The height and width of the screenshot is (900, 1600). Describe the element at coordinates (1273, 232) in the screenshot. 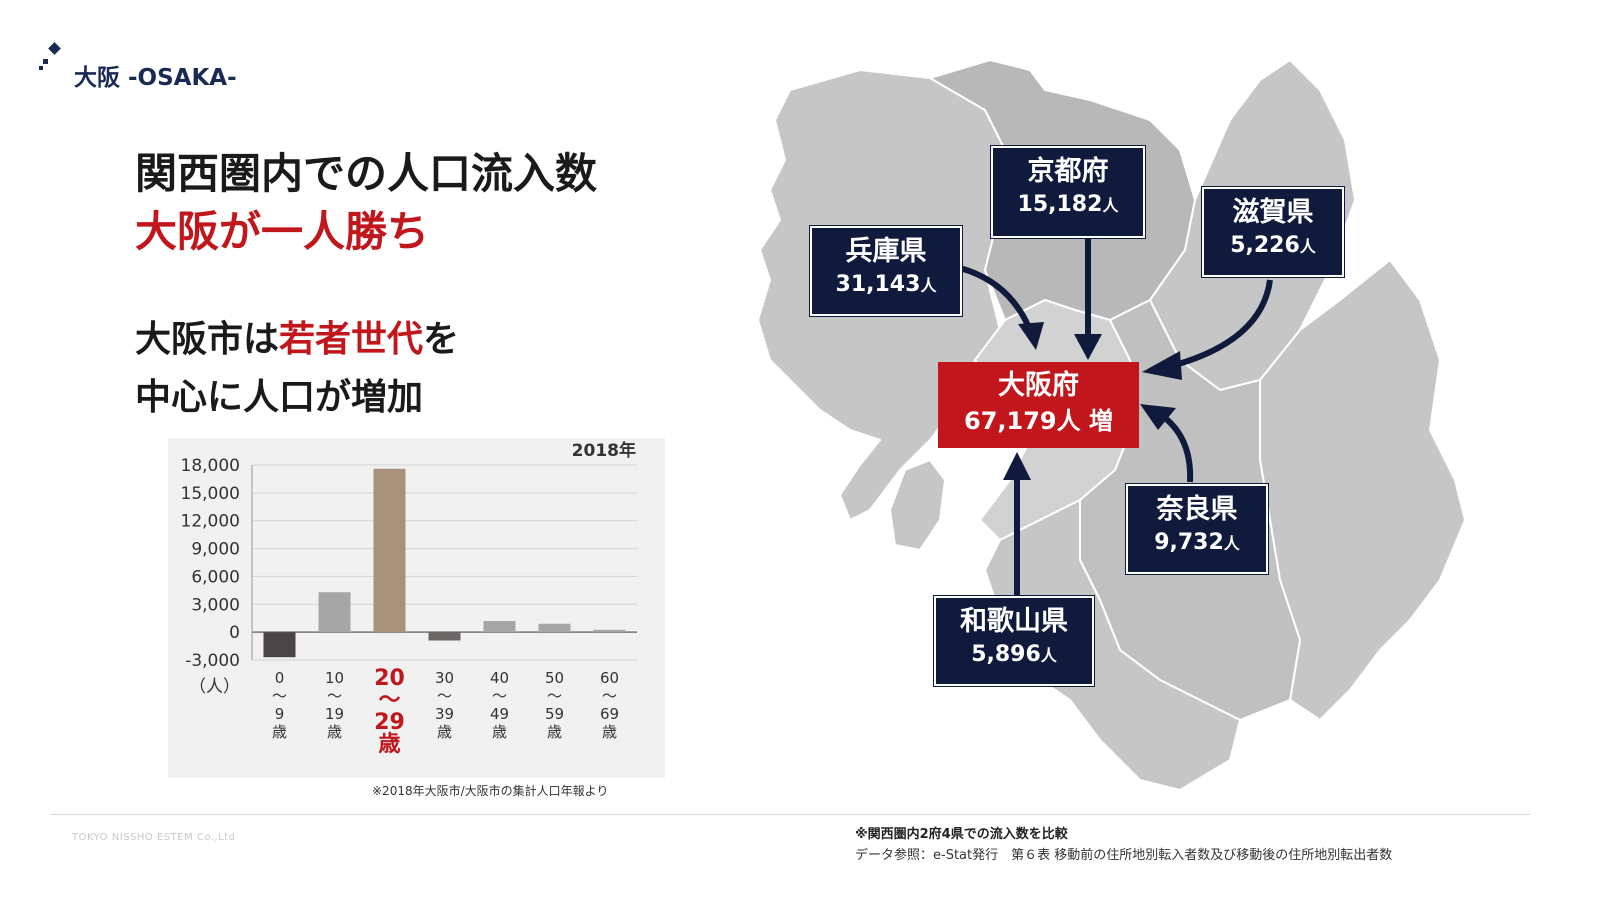

I see `region-box-shiga: 滋賀県 5,226人` at that location.